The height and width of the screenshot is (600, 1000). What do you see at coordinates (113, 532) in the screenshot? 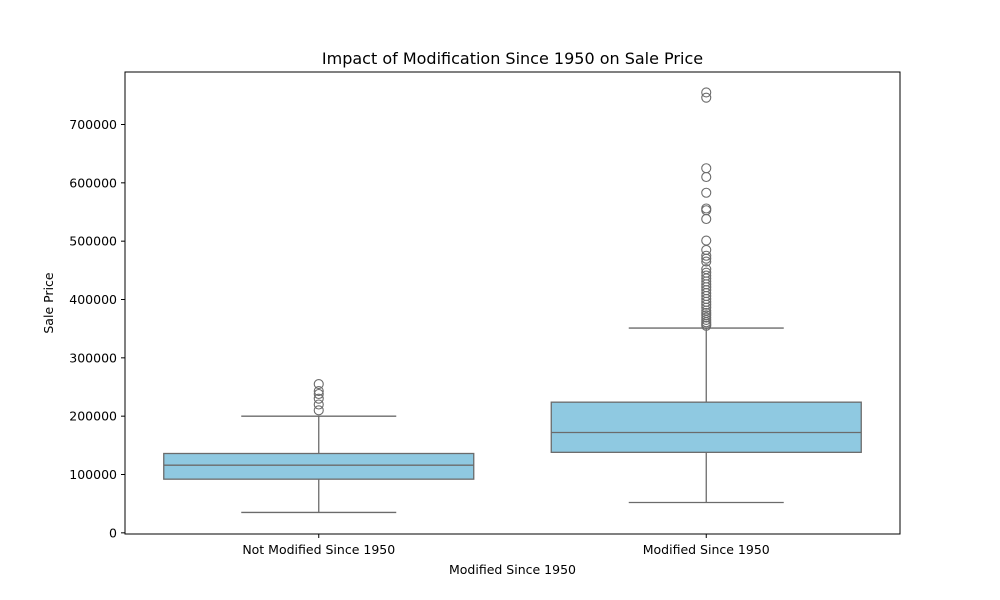
I see `y-tick-label: 0` at bounding box center [113, 532].